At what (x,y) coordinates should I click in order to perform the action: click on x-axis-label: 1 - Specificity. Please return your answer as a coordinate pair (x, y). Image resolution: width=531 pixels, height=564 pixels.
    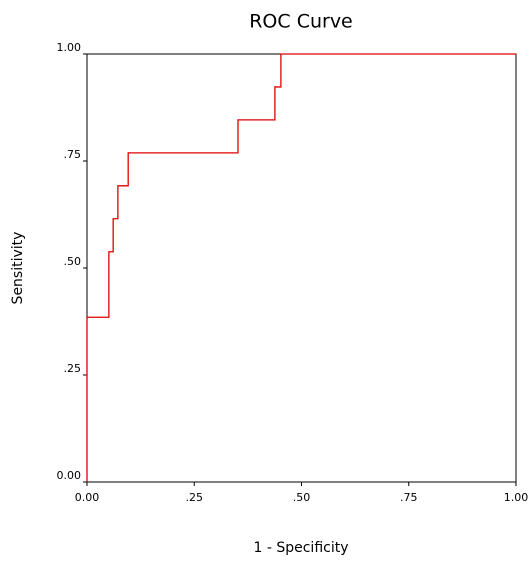
    Looking at the image, I should click on (300, 548).